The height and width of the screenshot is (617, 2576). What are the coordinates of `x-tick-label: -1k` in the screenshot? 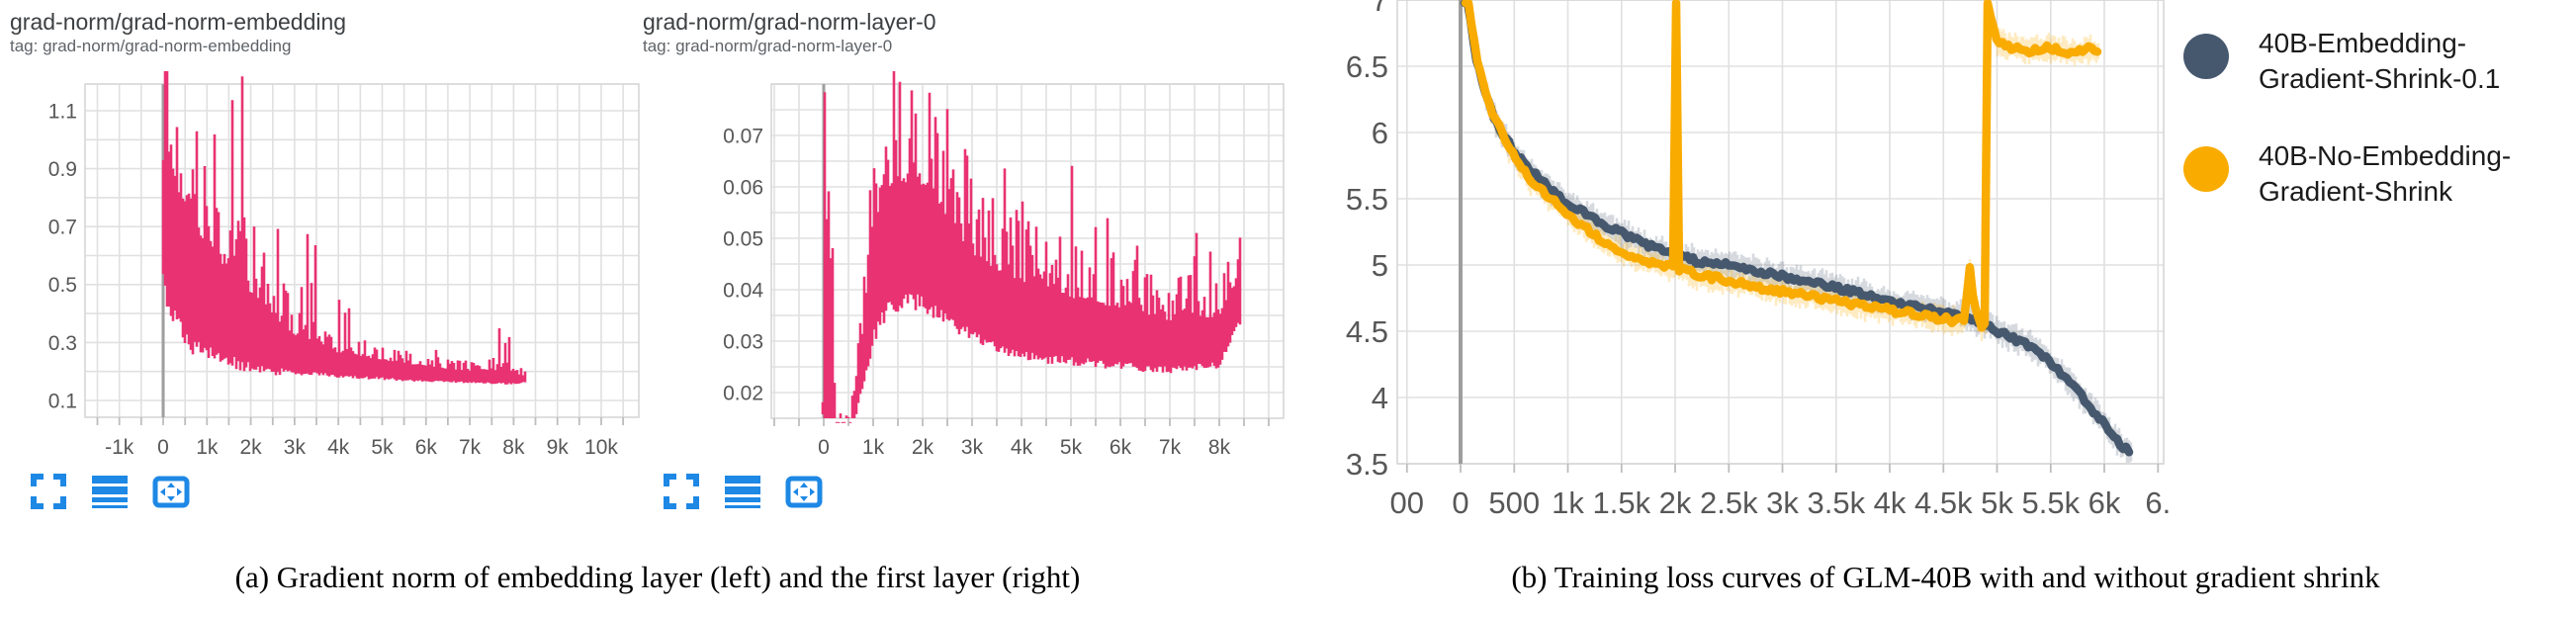 It's located at (119, 447).